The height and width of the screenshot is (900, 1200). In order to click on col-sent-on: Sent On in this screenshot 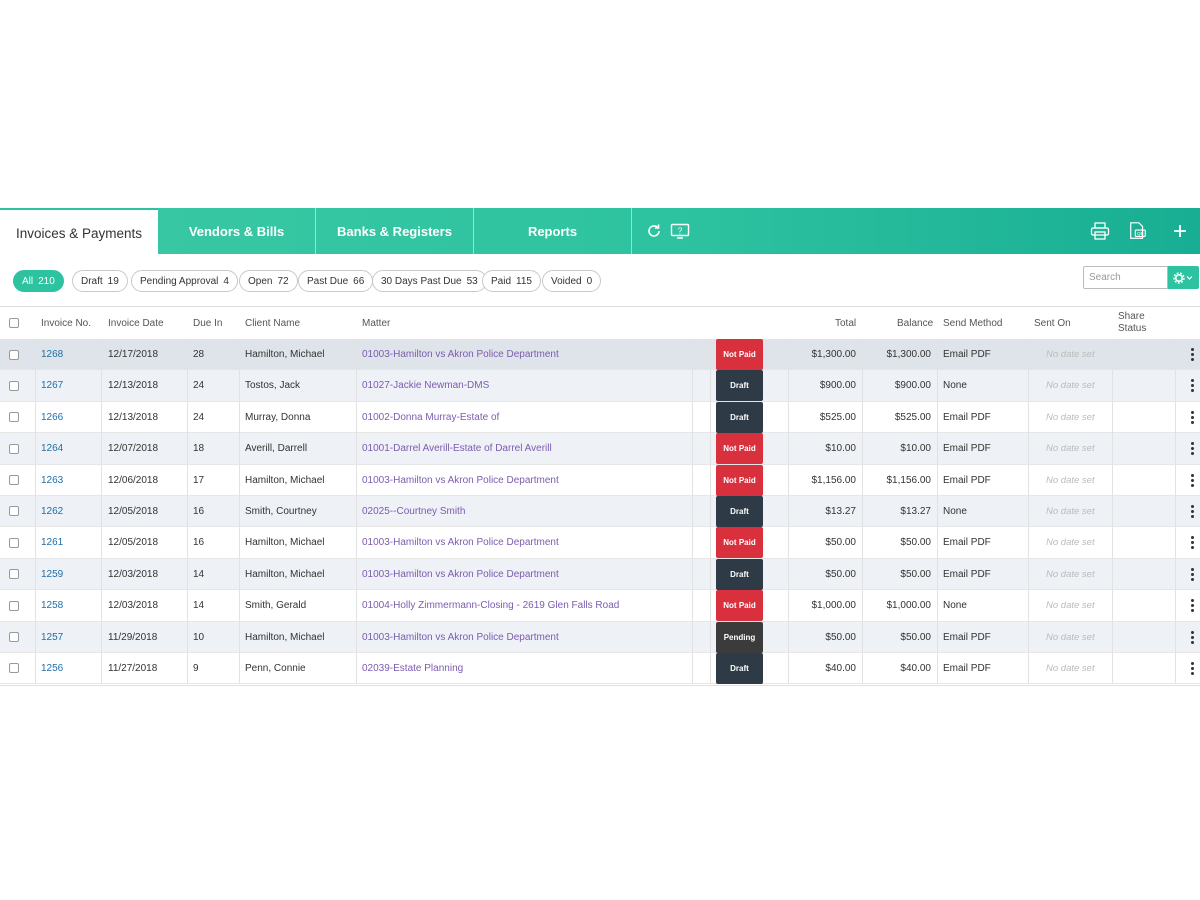, I will do `click(1052, 323)`.